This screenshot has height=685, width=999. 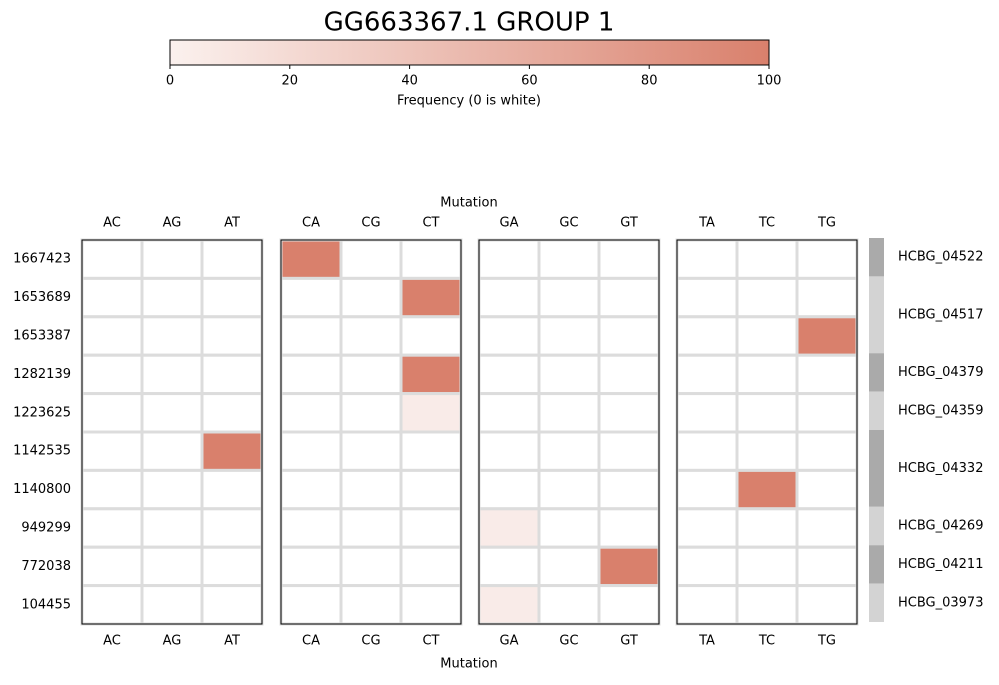 What do you see at coordinates (940, 564) in the screenshot?
I see `row-group-label: HCBG_04211` at bounding box center [940, 564].